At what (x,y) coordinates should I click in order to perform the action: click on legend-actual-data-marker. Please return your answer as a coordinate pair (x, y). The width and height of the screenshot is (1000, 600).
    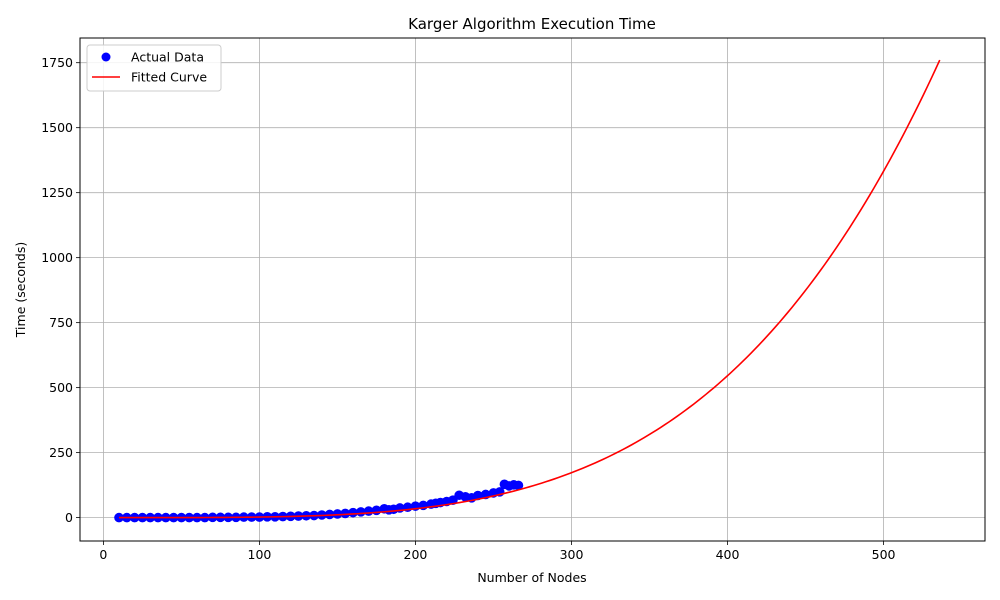
    Looking at the image, I should click on (106, 57).